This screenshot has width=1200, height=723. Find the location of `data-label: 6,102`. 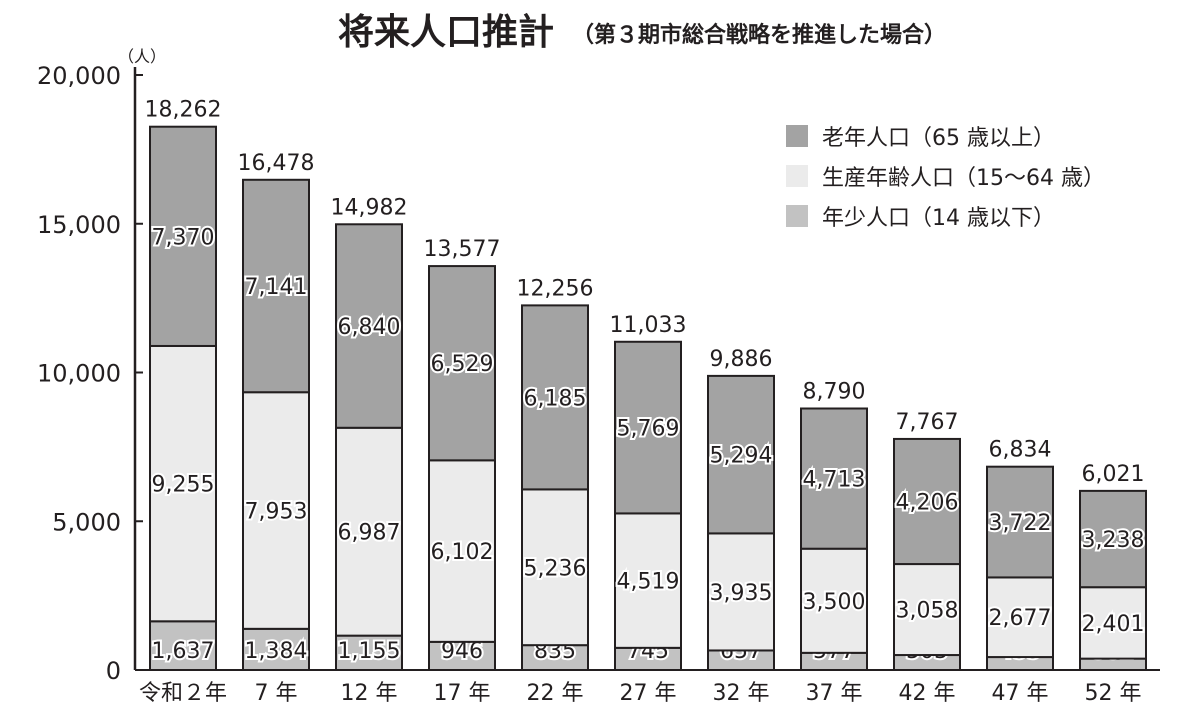

data-label: 6,102 is located at coordinates (462, 552).